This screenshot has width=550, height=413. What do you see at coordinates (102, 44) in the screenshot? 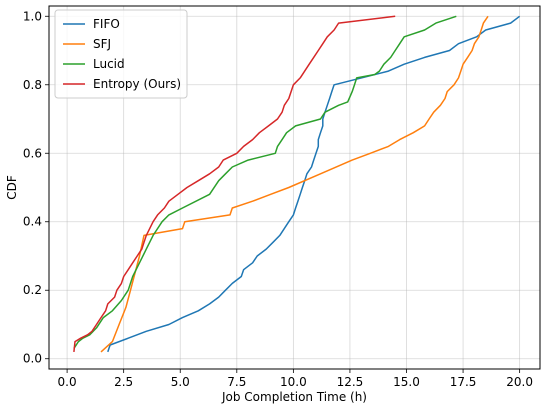
I see `legend-label: SFJ` at bounding box center [102, 44].